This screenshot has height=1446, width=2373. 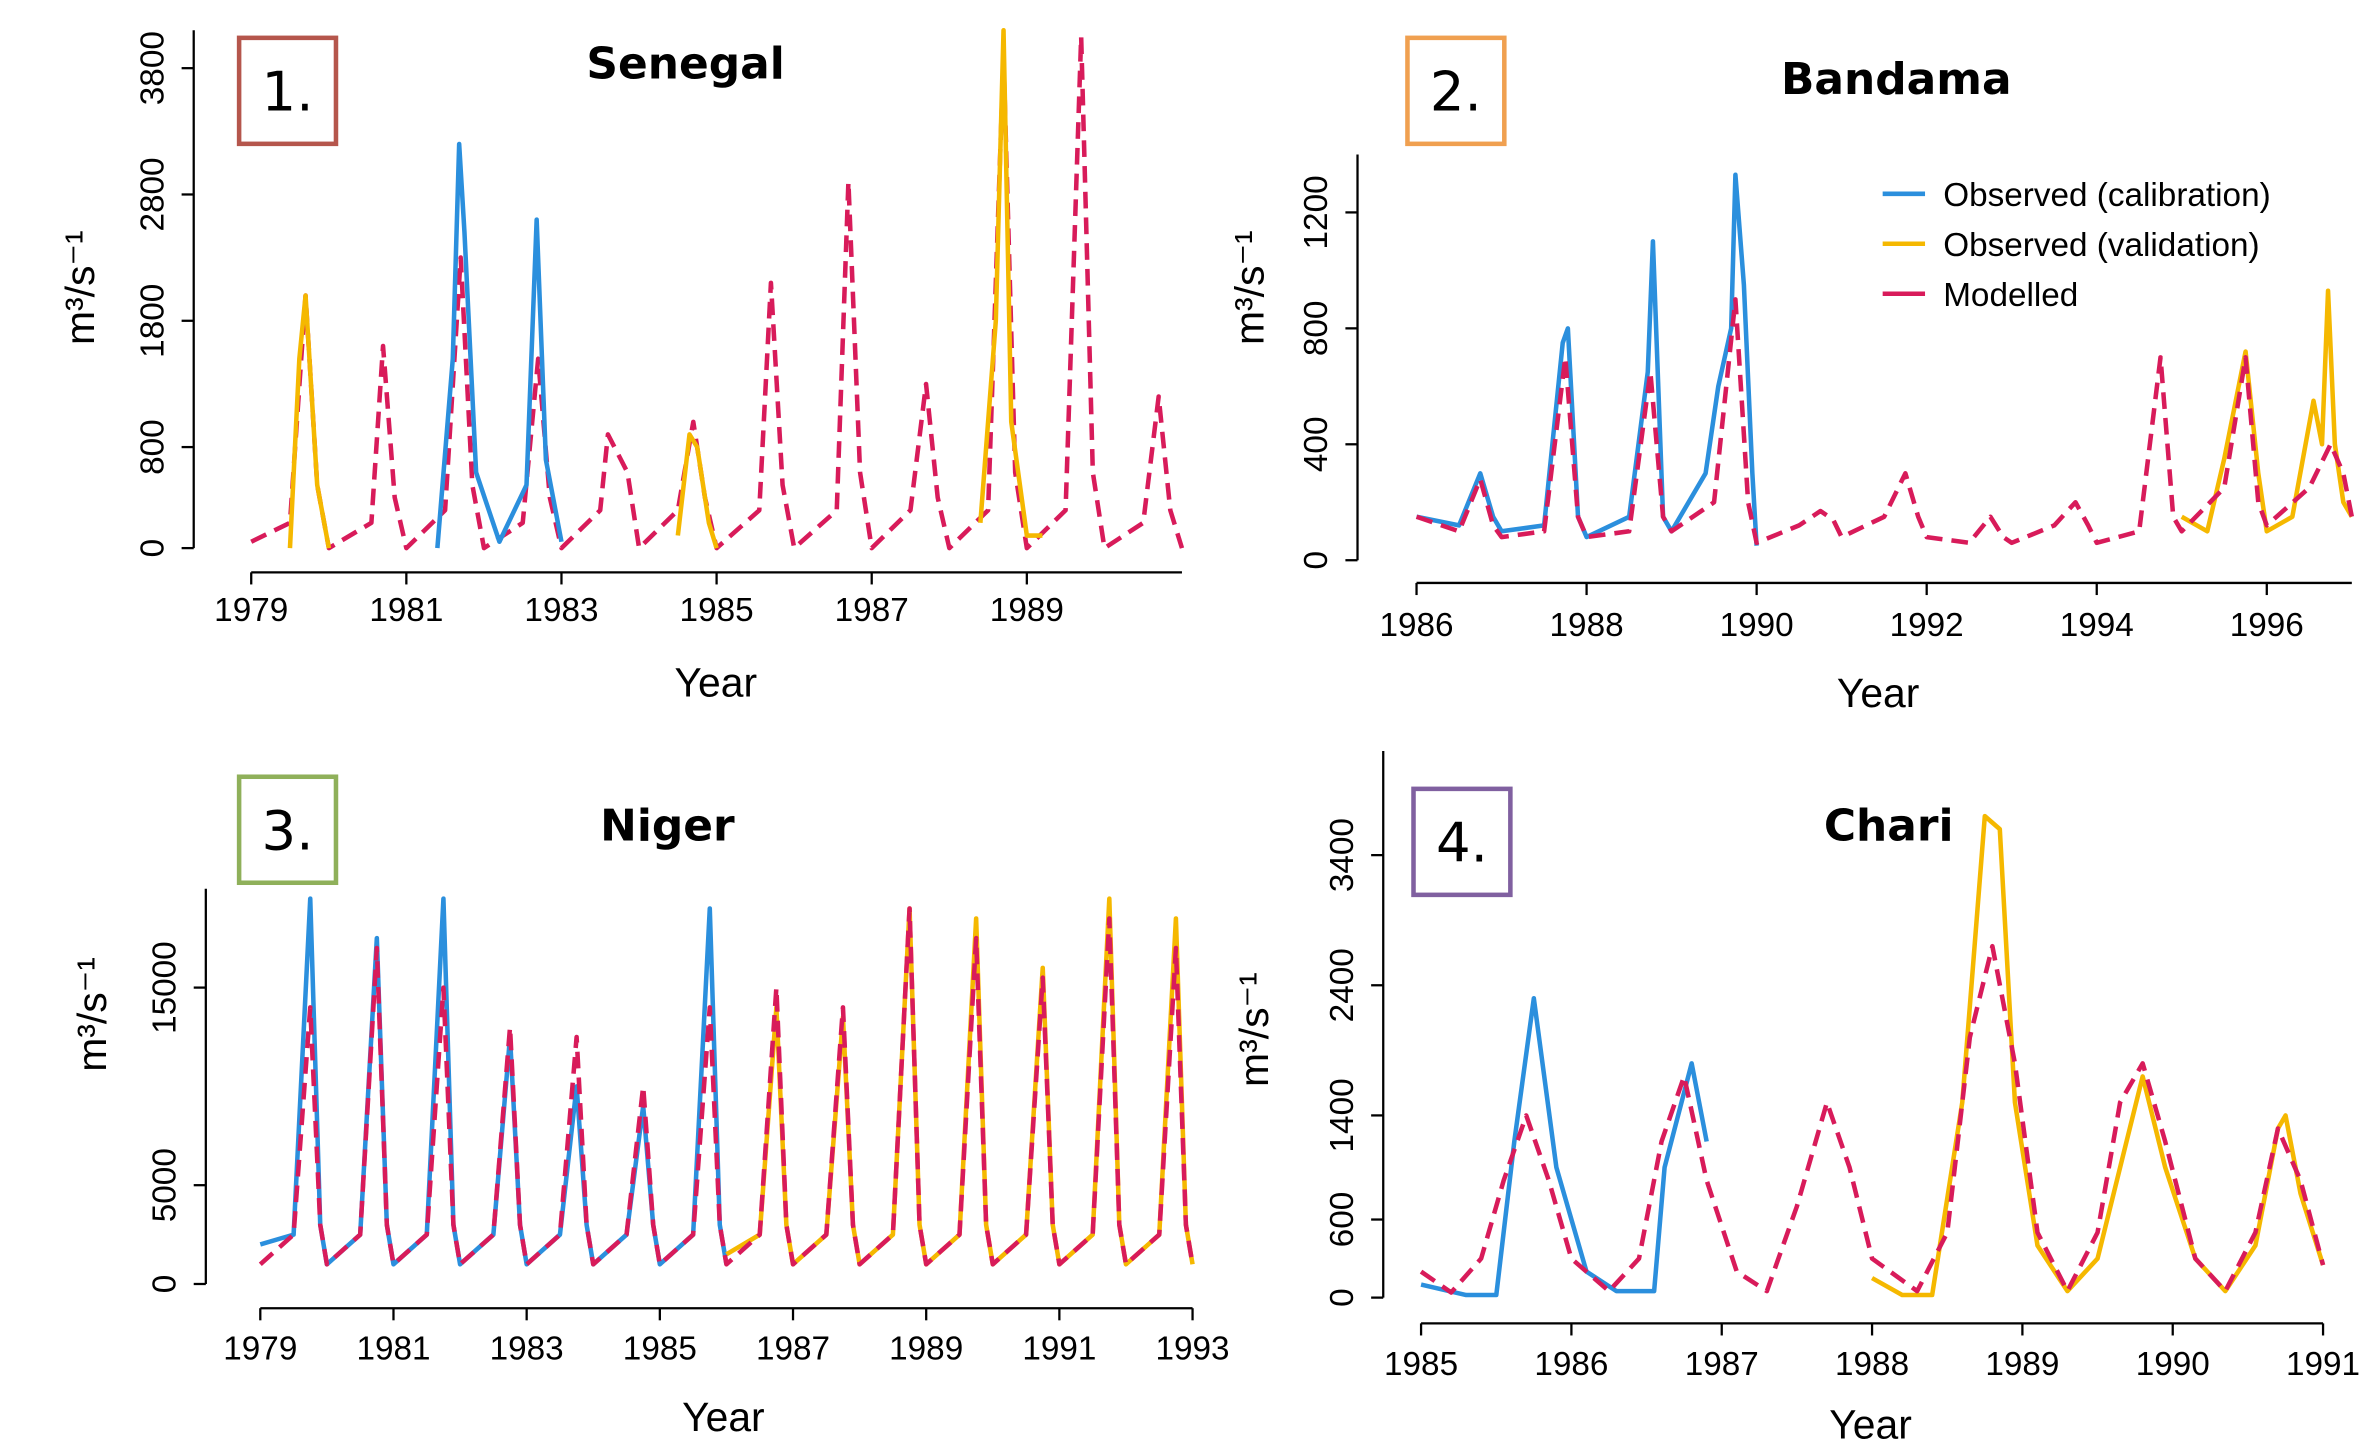 What do you see at coordinates (2267, 625) in the screenshot?
I see `x-tick-label: 1996` at bounding box center [2267, 625].